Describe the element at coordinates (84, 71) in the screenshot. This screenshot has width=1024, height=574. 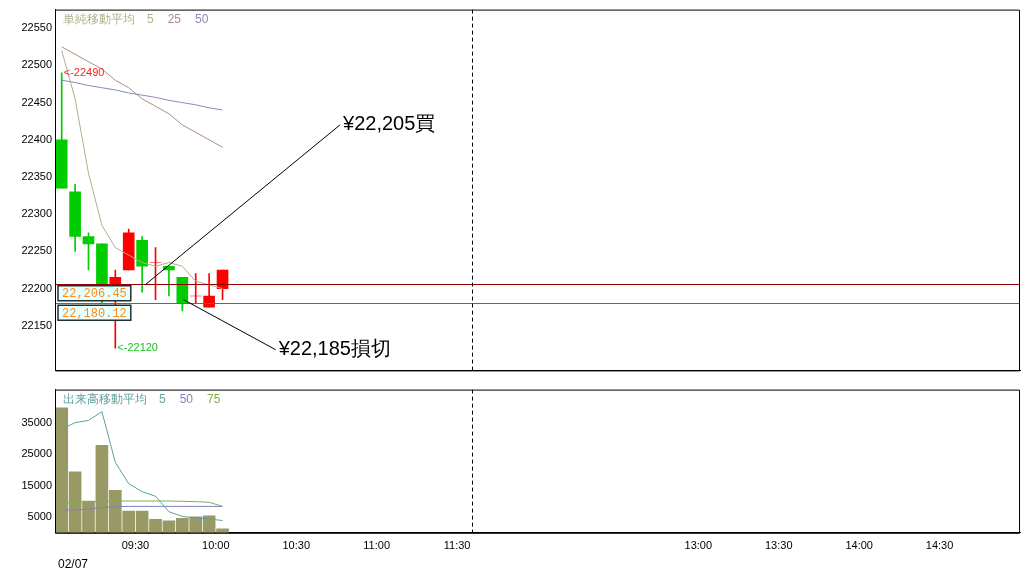
I see `annotation: <-22490` at that location.